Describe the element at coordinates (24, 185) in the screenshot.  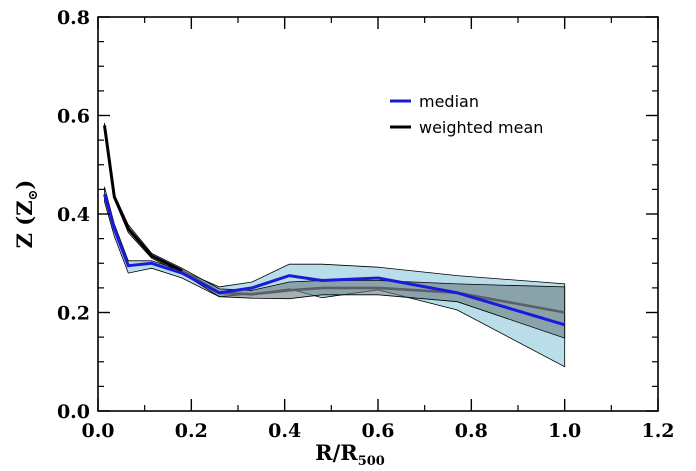
I see `y-axis-title-close: )` at that location.